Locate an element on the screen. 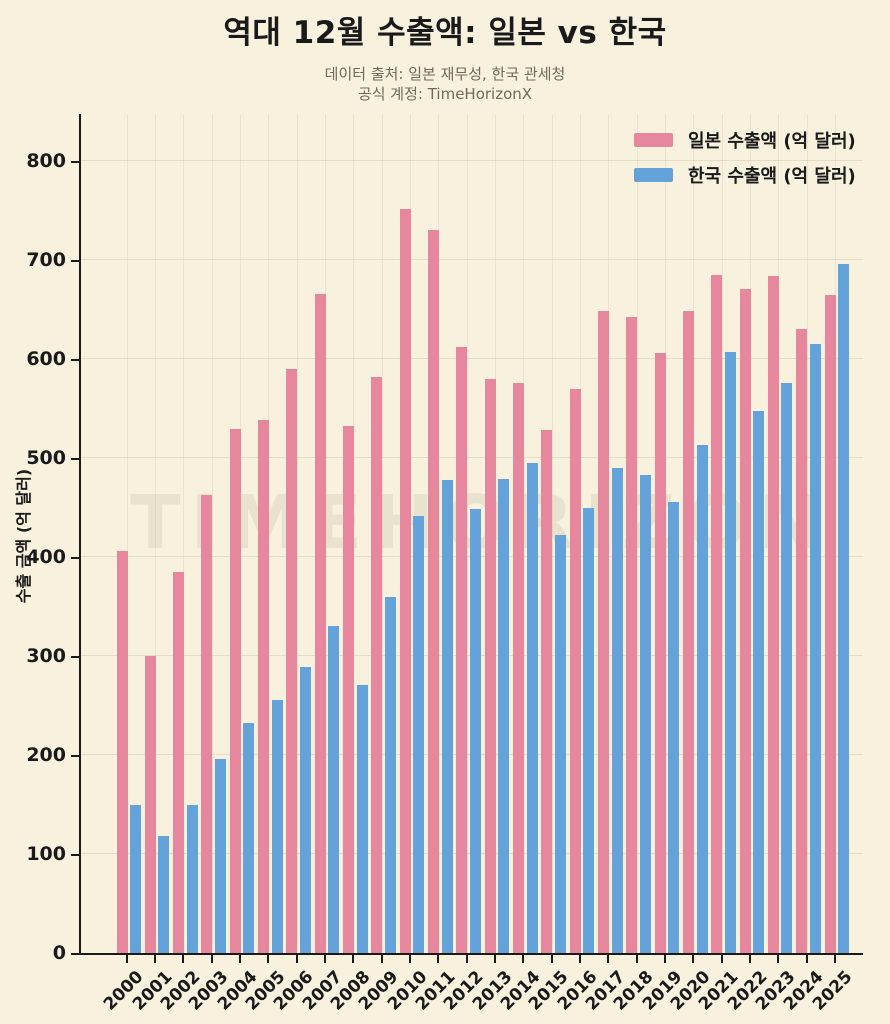  bar-korea-2020 is located at coordinates (702, 699).